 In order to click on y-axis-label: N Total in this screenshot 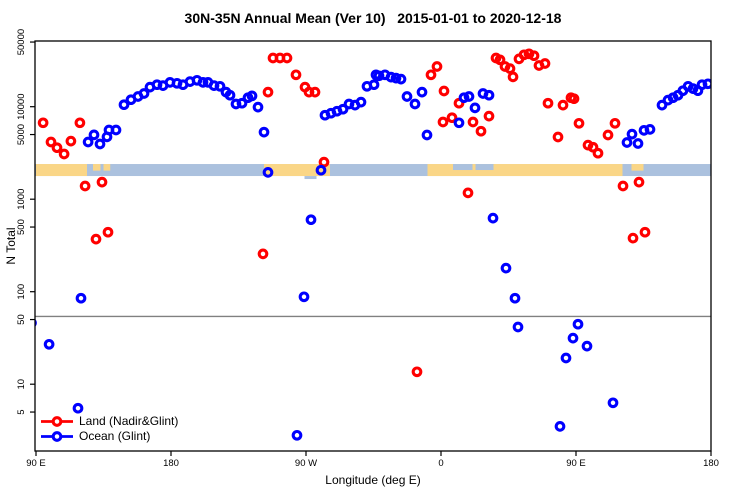, I will do `click(11, 246)`.